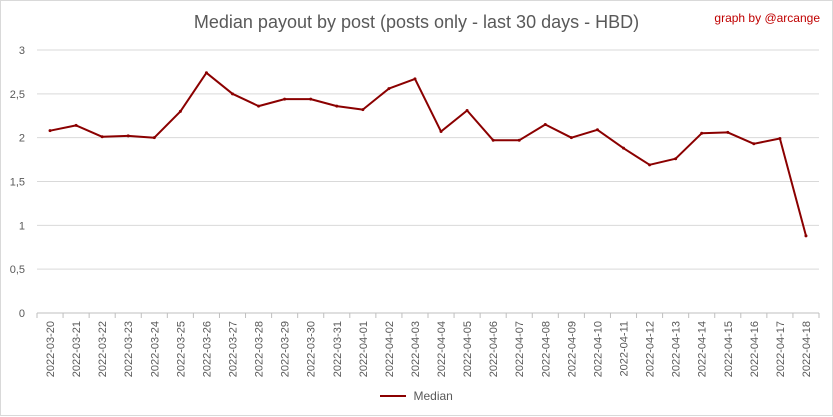 Image resolution: width=833 pixels, height=417 pixels. I want to click on y-tick-label: 2,5, so click(17, 95).